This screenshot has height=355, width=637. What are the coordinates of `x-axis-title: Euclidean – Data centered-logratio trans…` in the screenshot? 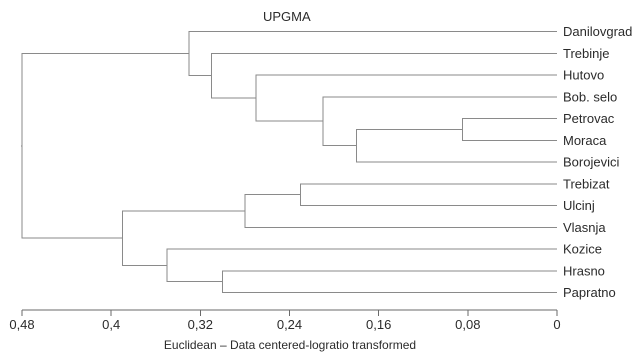 It's located at (290, 345).